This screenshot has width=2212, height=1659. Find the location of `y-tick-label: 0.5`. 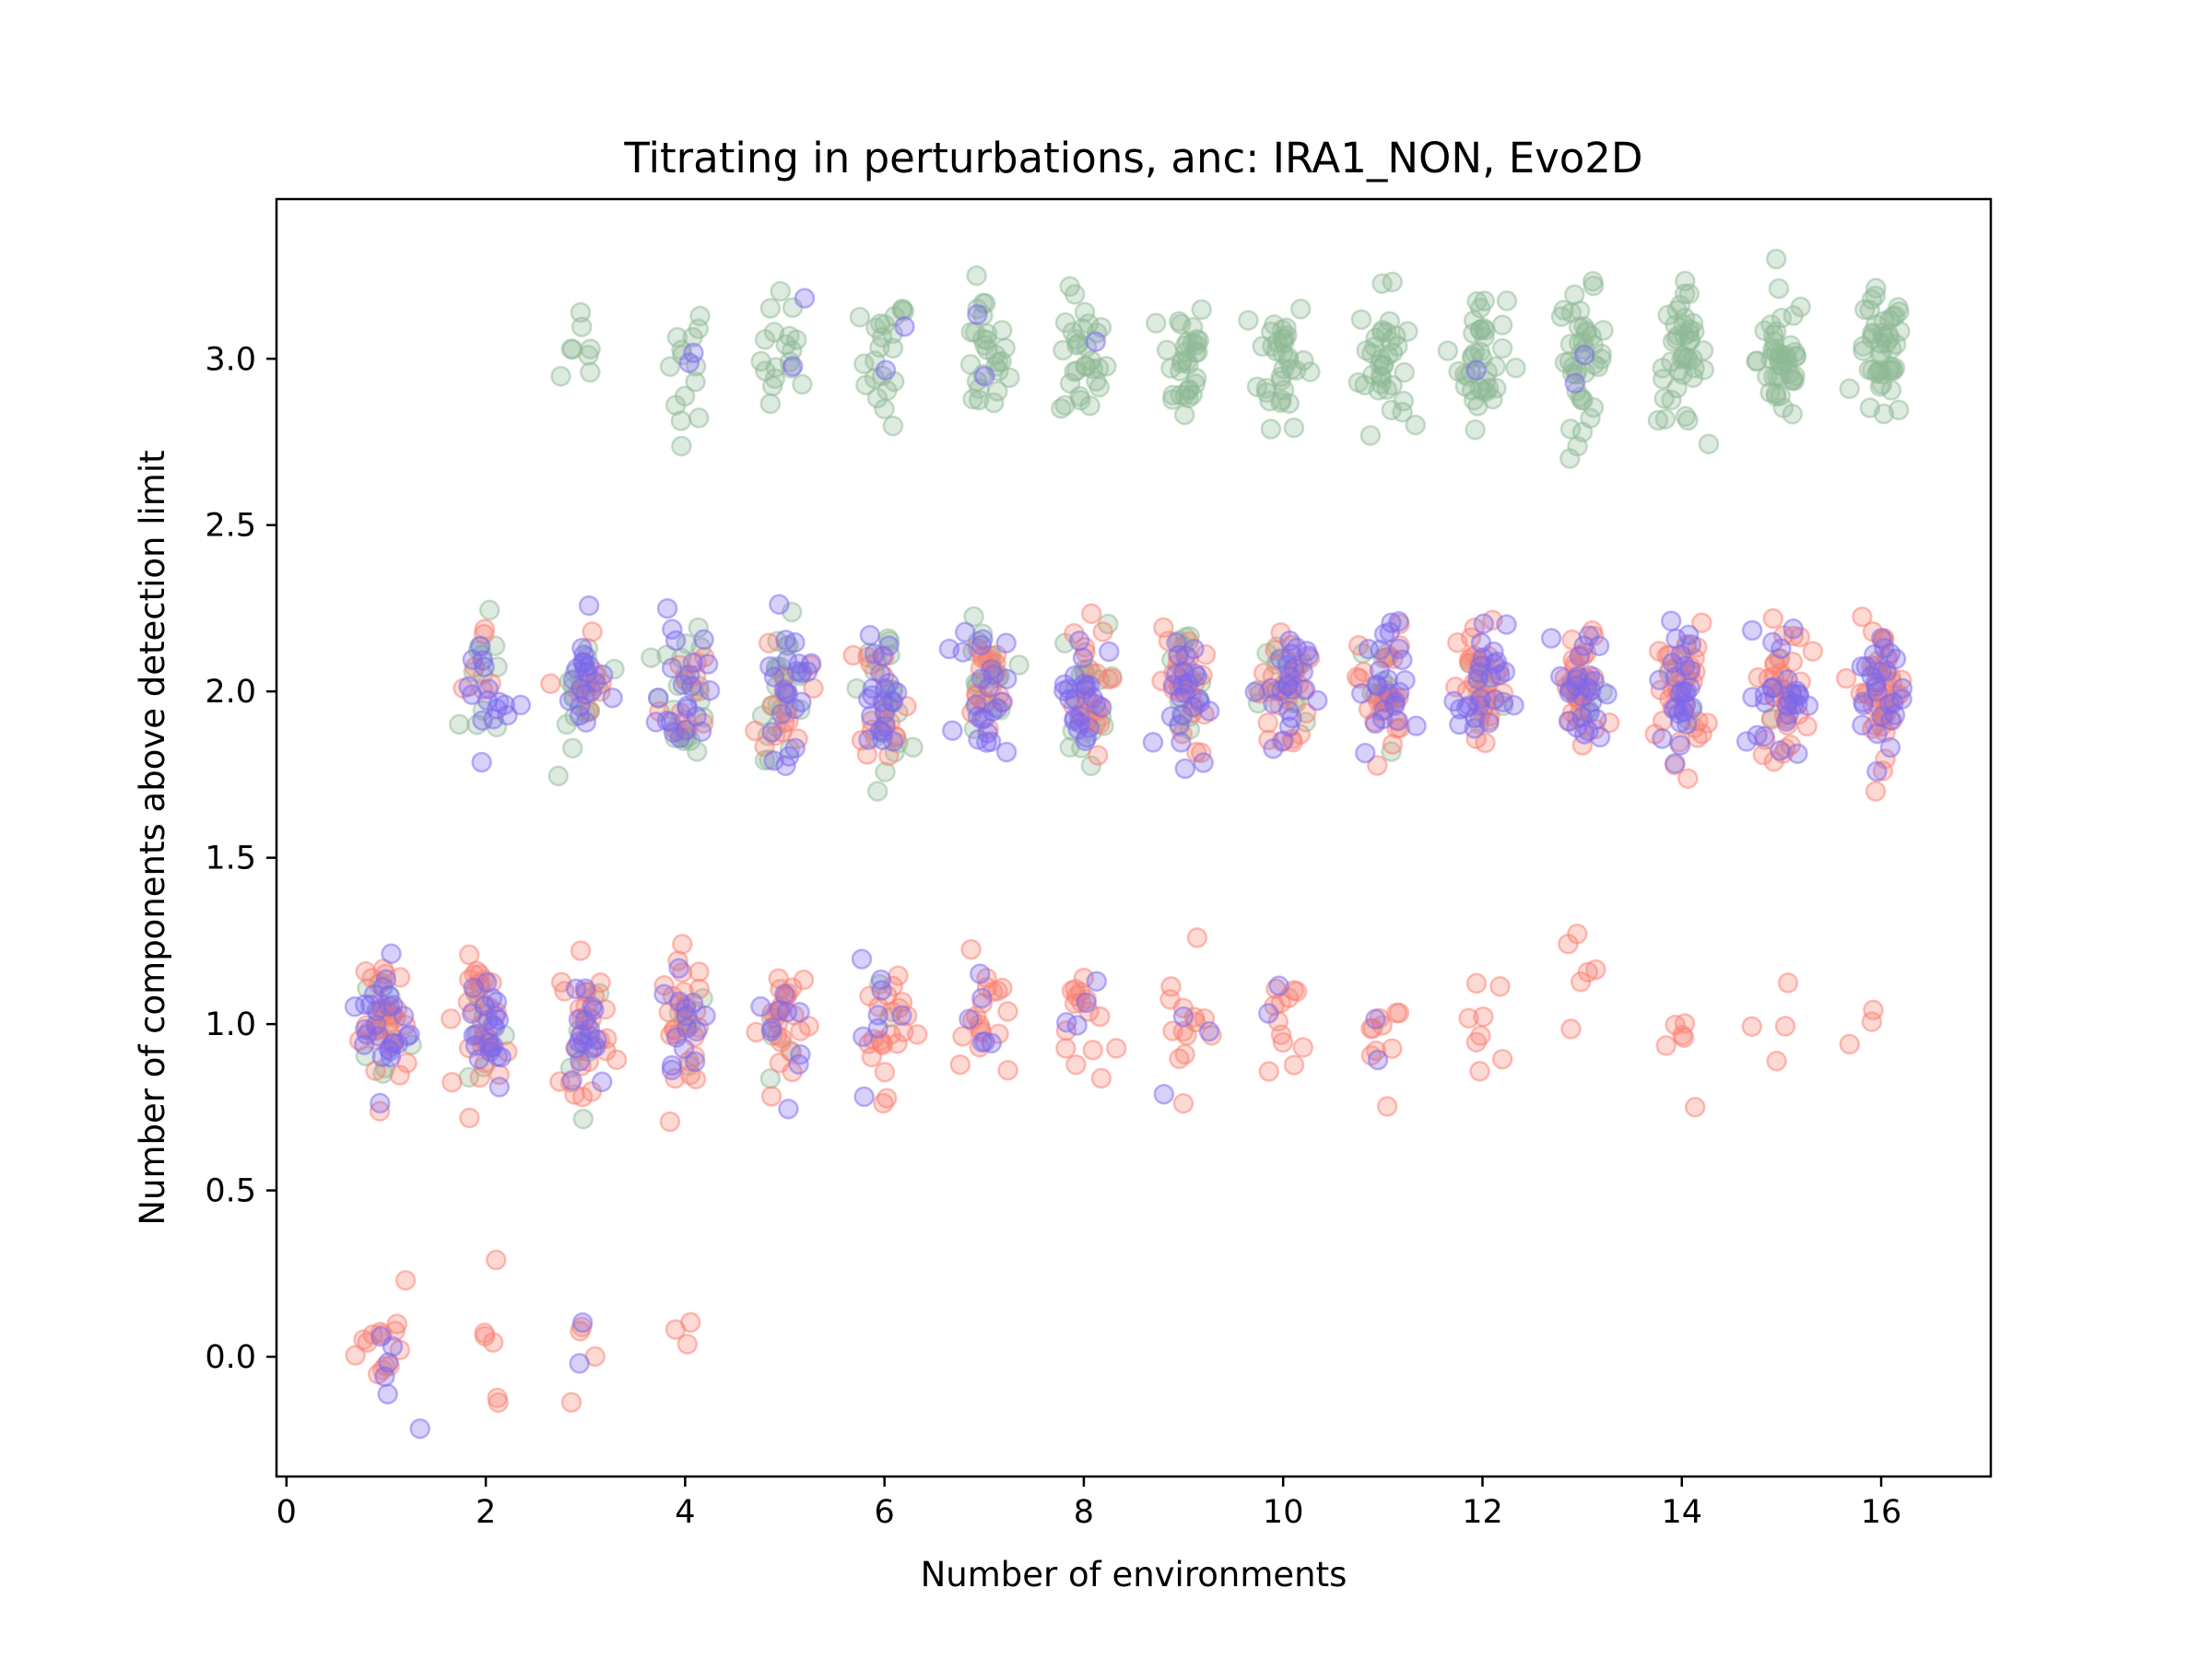

y-tick-label: 0.5 is located at coordinates (230, 1191).